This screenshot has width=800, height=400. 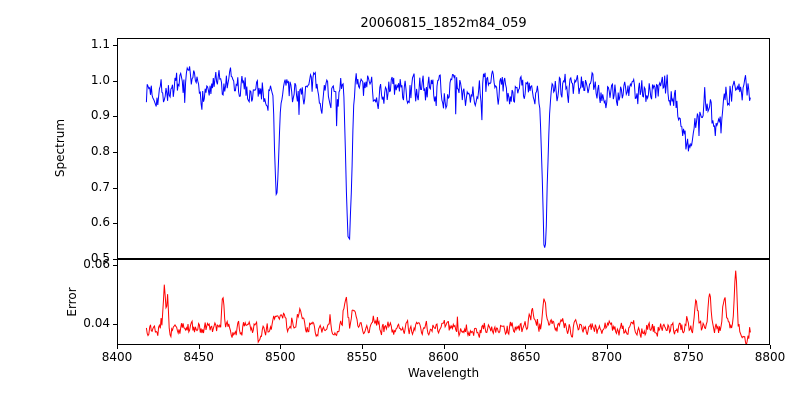 What do you see at coordinates (72, 302) in the screenshot?
I see `error-y-axis-label: Error` at bounding box center [72, 302].